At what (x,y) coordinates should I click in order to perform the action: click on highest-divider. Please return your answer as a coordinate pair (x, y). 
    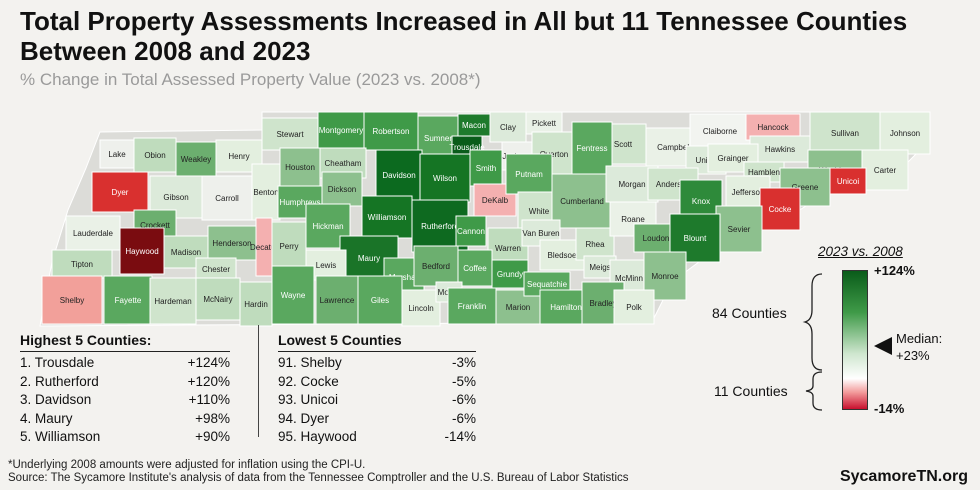
    Looking at the image, I should click on (125, 351).